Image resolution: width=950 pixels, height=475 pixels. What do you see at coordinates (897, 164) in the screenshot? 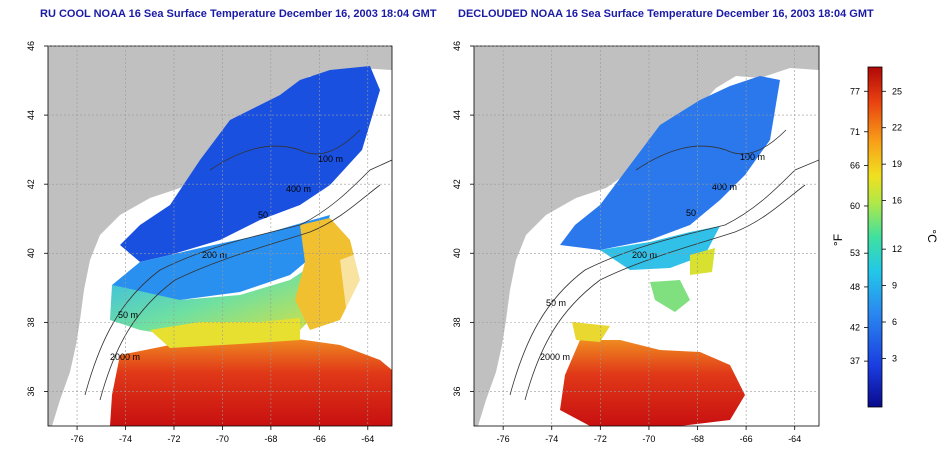
I see `celsius-tick-label: 19` at bounding box center [897, 164].